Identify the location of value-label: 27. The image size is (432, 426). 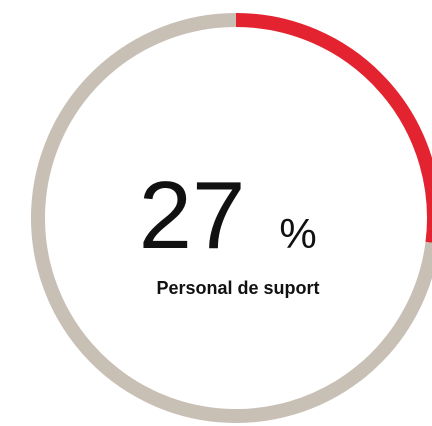
(192, 215).